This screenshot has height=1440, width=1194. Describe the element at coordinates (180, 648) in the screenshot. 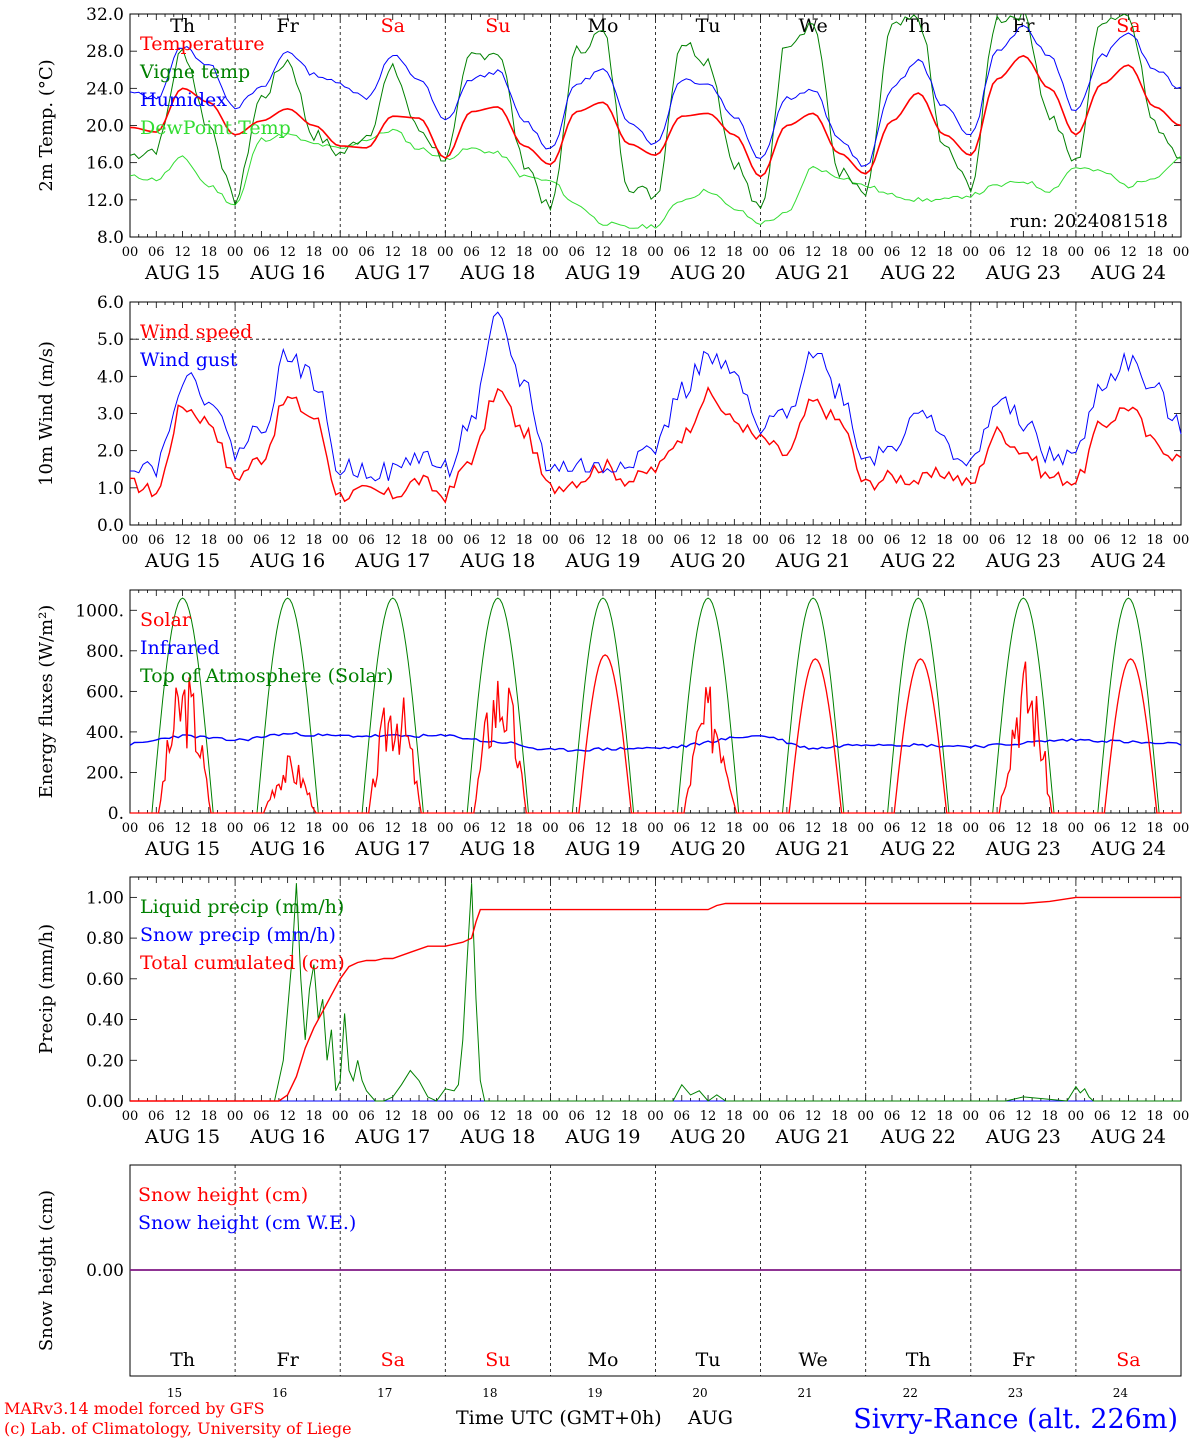

I see `legend-entry: Infrared` at that location.